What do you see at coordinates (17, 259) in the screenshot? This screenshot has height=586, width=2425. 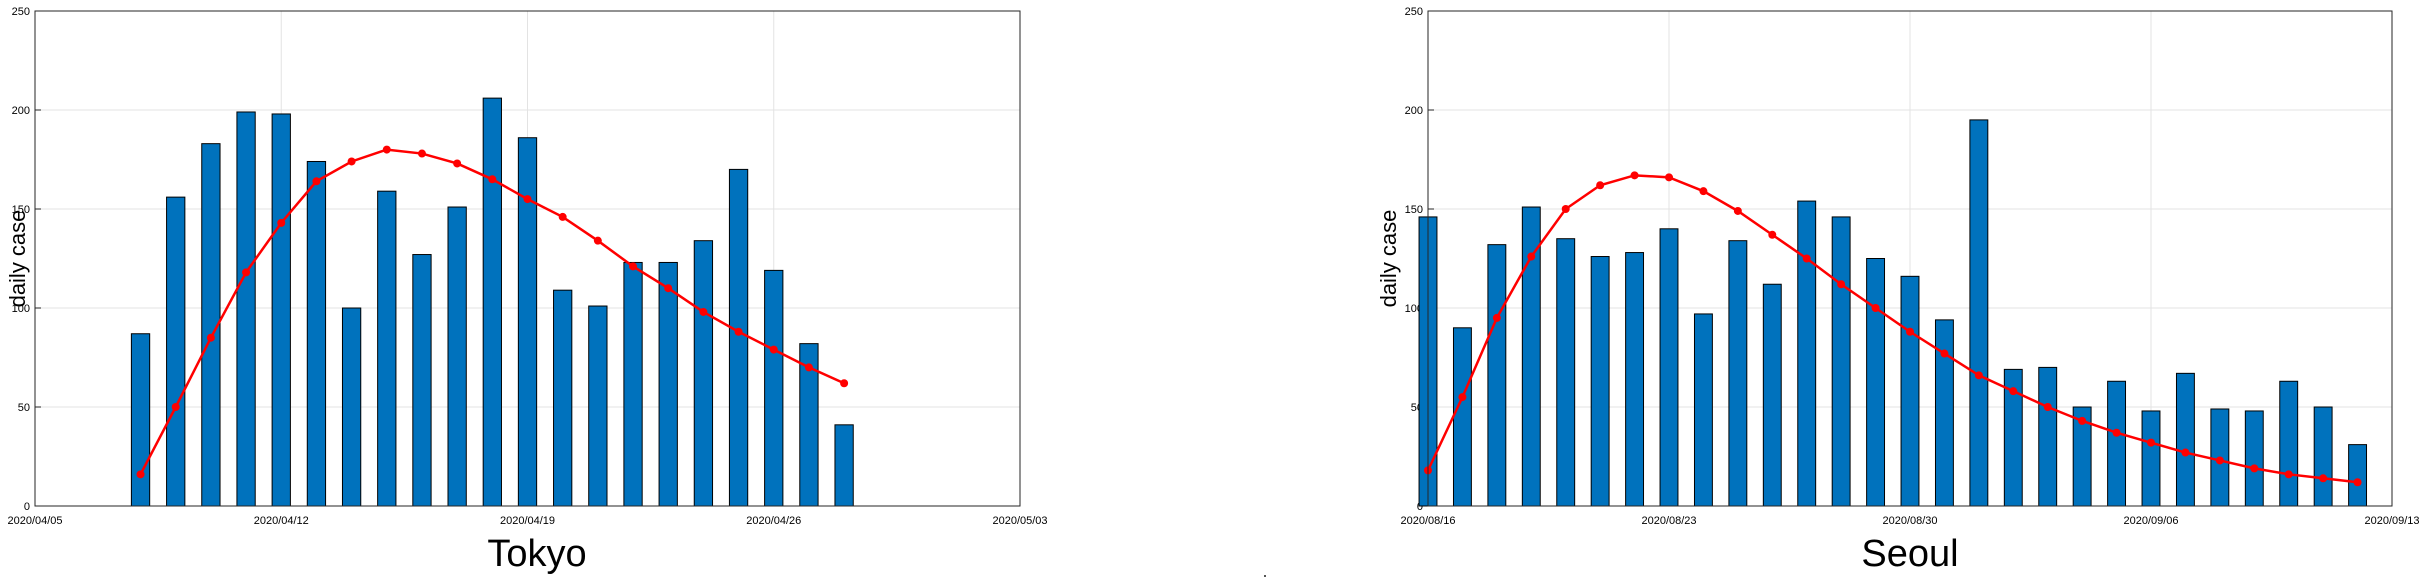 I see `y-axis-label: daily case` at bounding box center [17, 259].